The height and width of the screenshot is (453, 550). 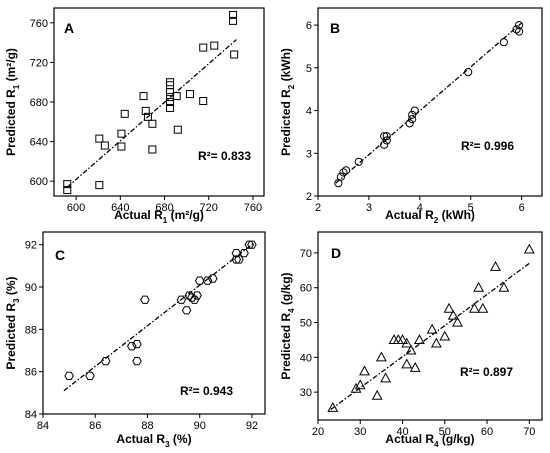 I want to click on x-tick-label: 20, so click(x=318, y=432).